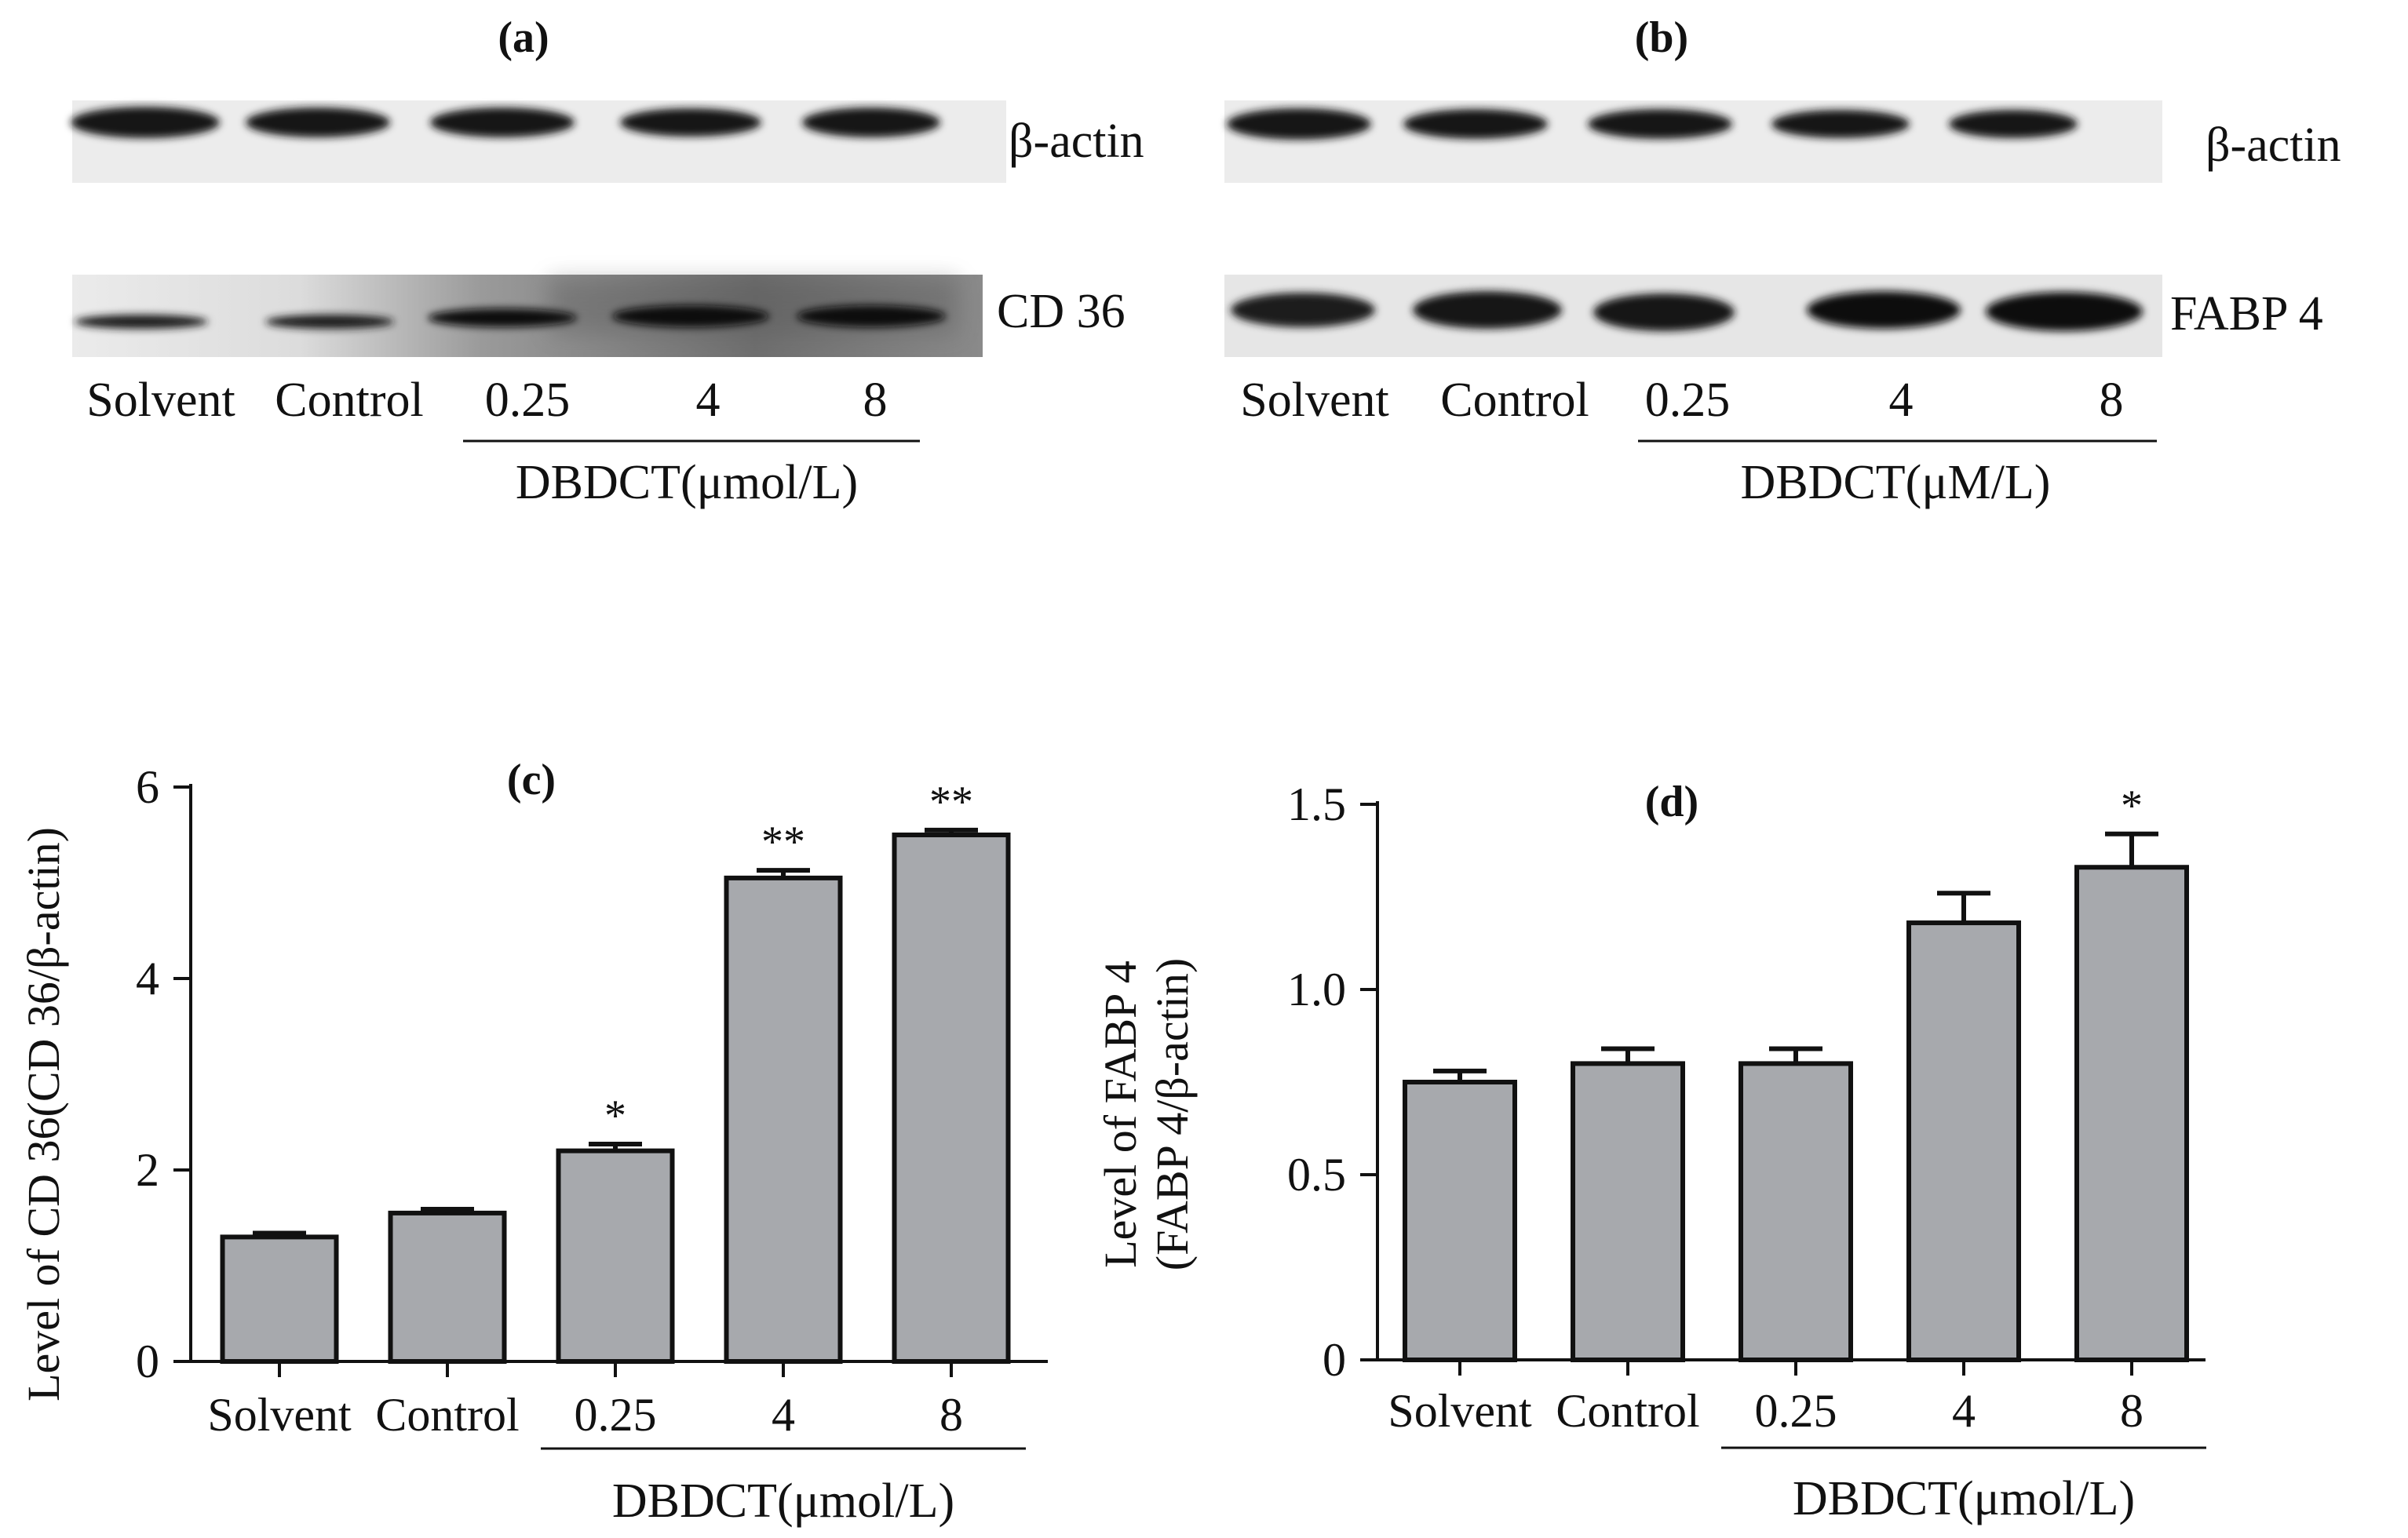 Image resolution: width=2408 pixels, height=1538 pixels. I want to click on y-axis-label: Level of FABP 4, so click(1120, 1113).